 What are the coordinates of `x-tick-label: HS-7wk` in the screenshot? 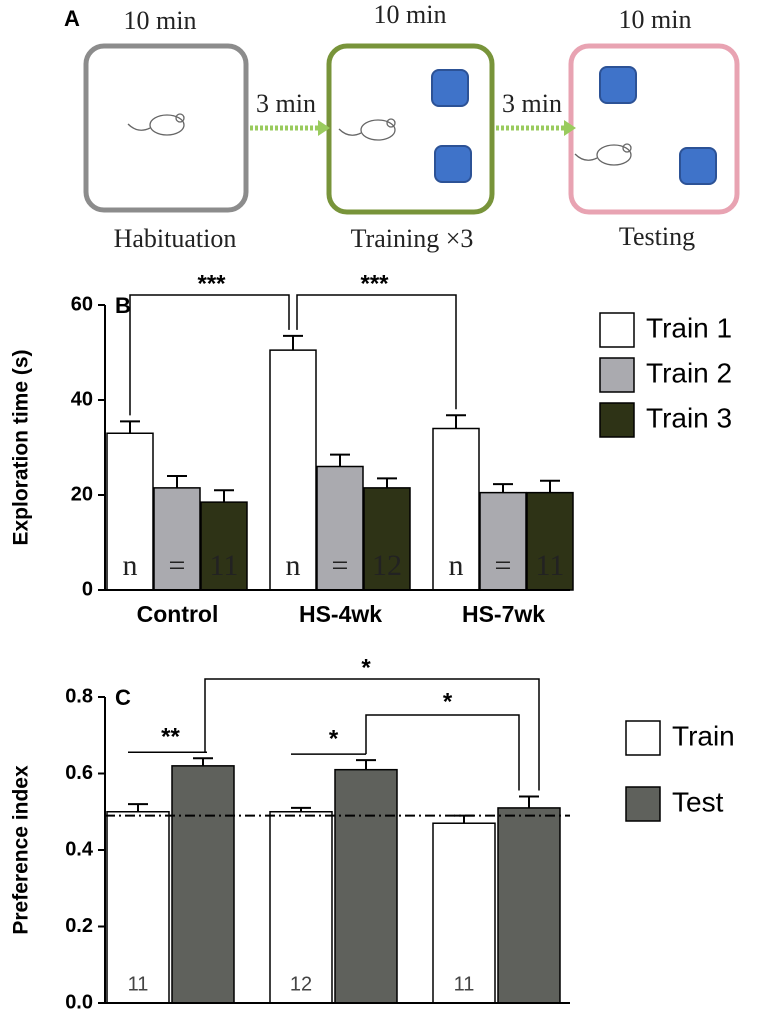 It's located at (503, 614).